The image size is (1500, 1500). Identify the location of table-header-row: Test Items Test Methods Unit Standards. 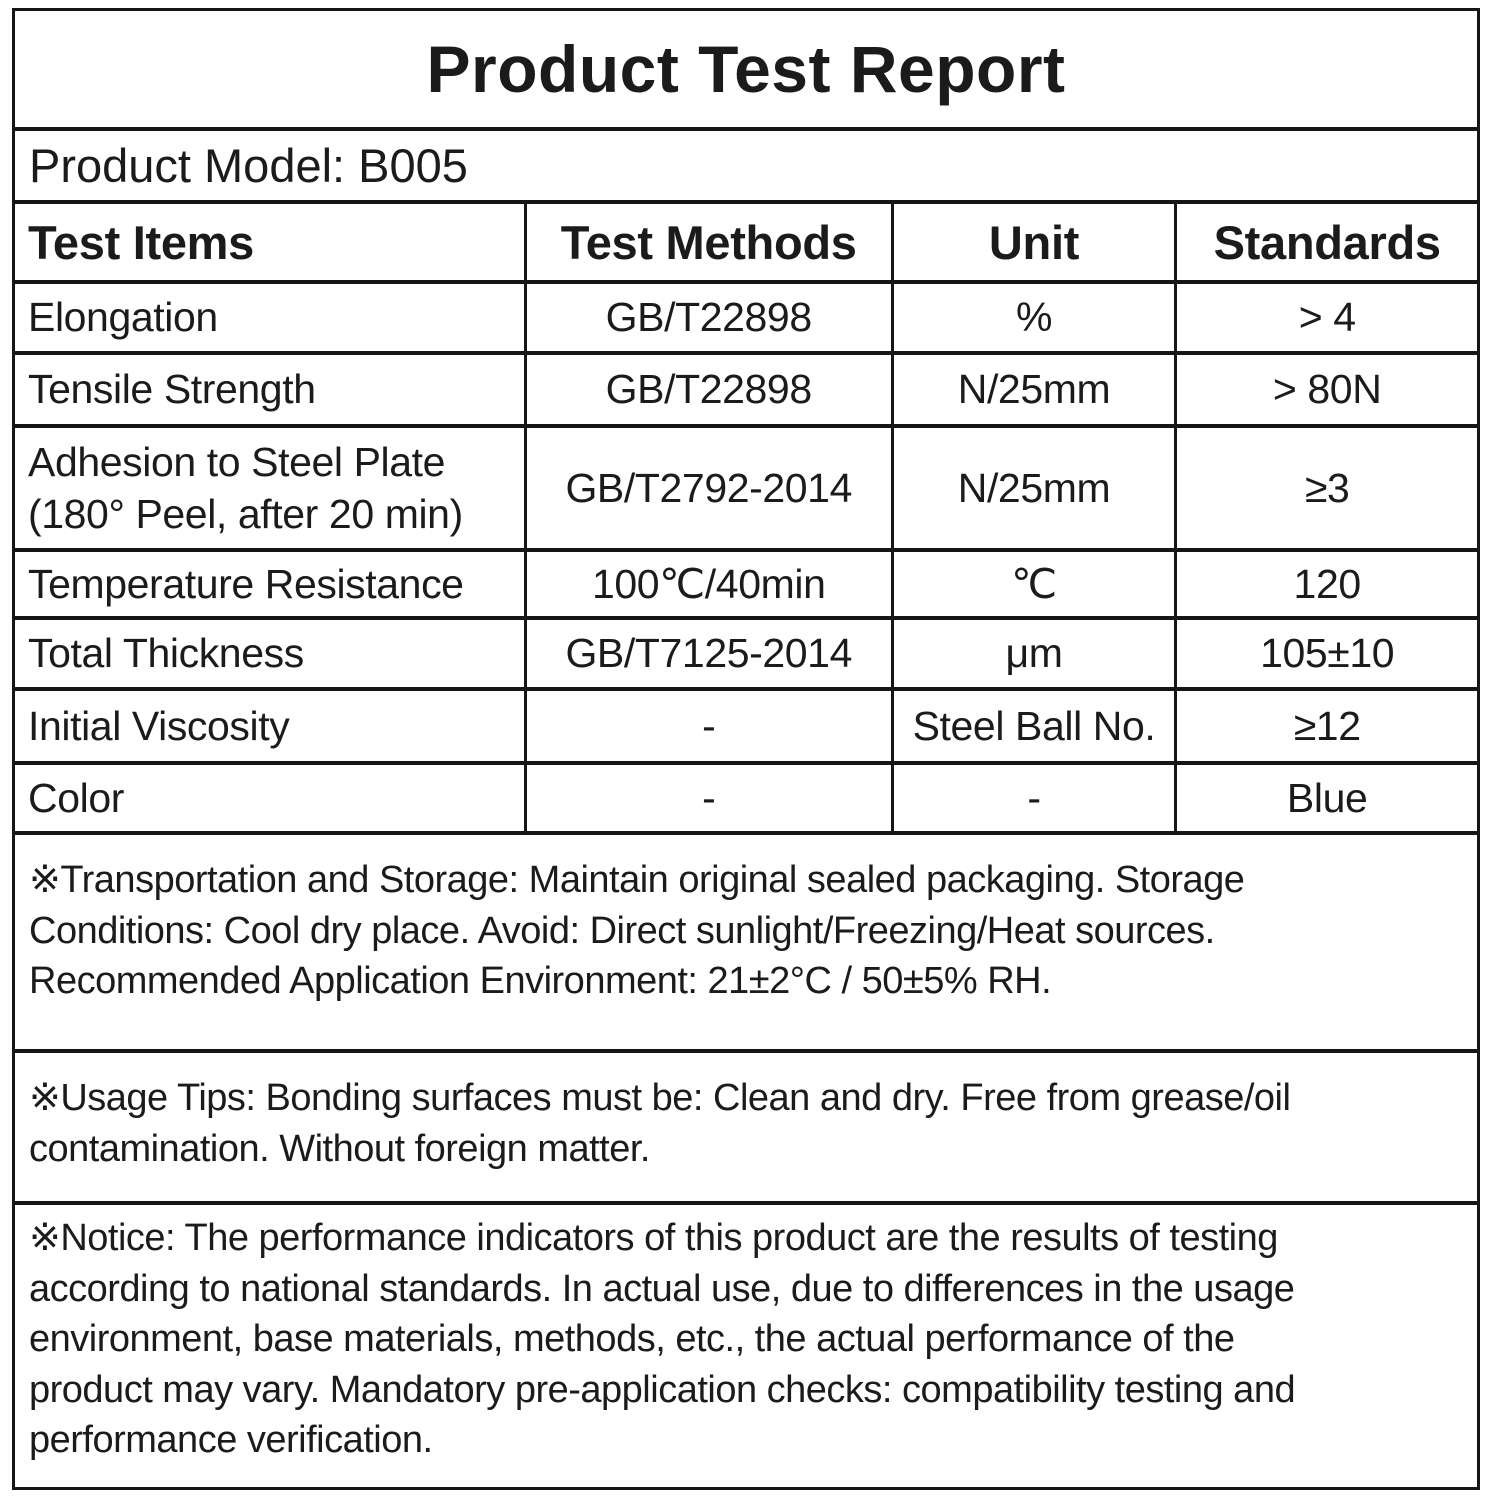
(746, 243).